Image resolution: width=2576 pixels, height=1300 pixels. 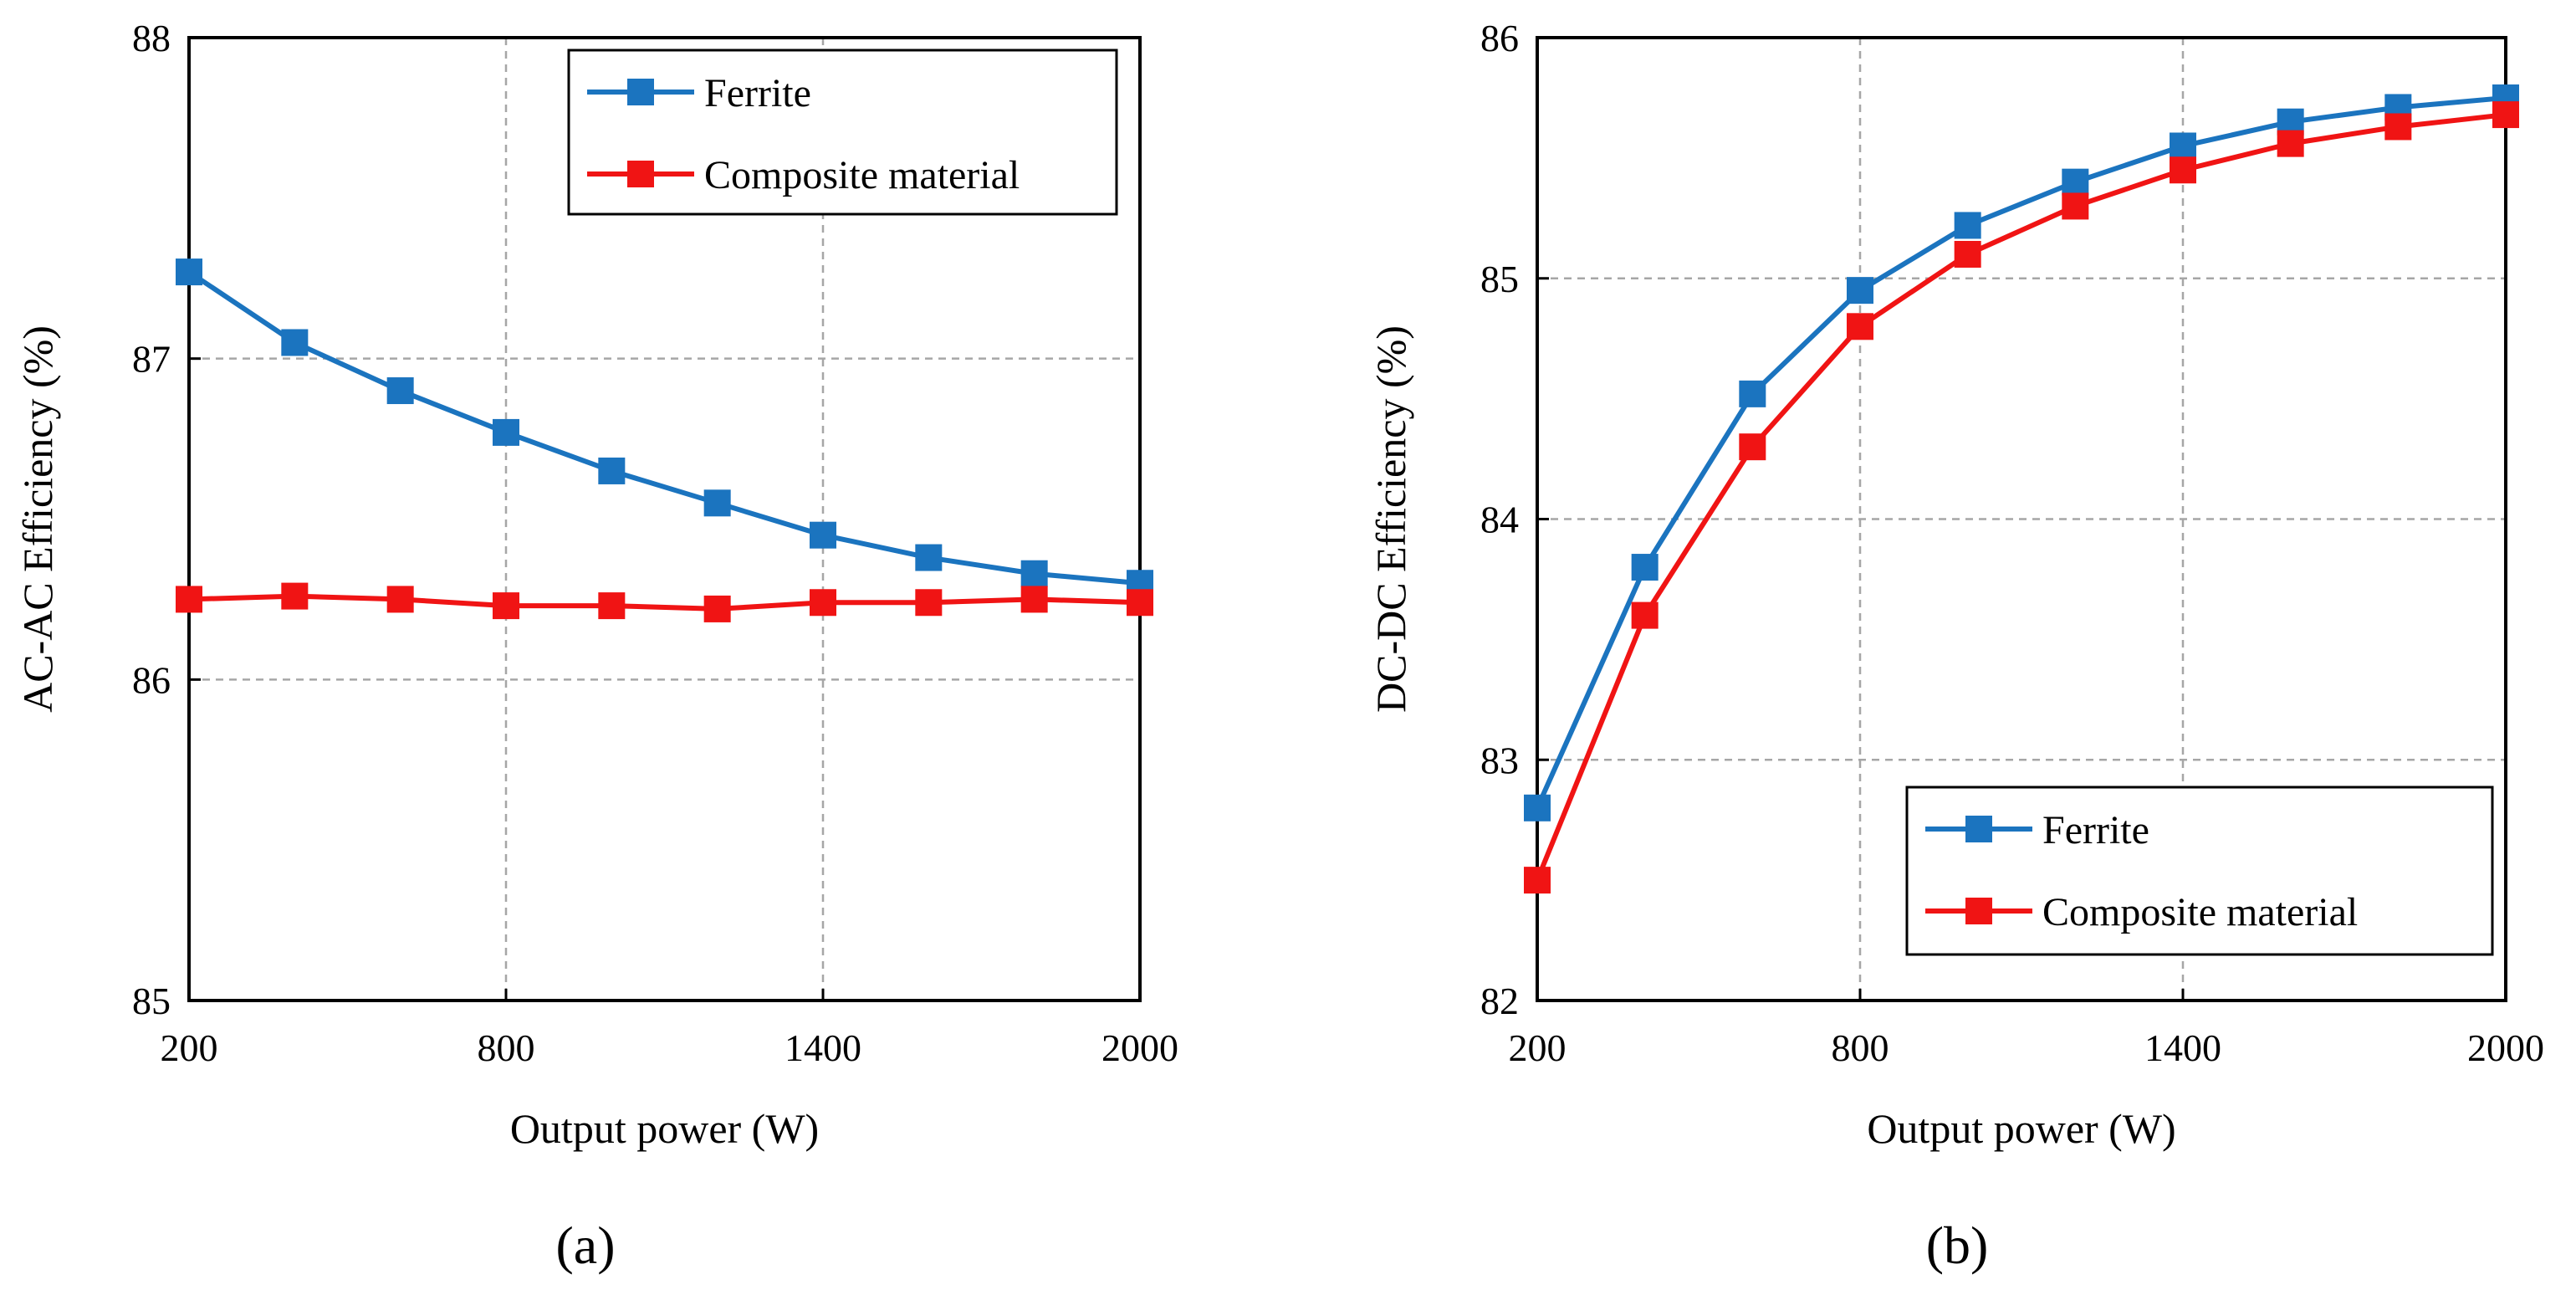 What do you see at coordinates (1499, 1001) in the screenshot?
I see `y-tick-label: 82` at bounding box center [1499, 1001].